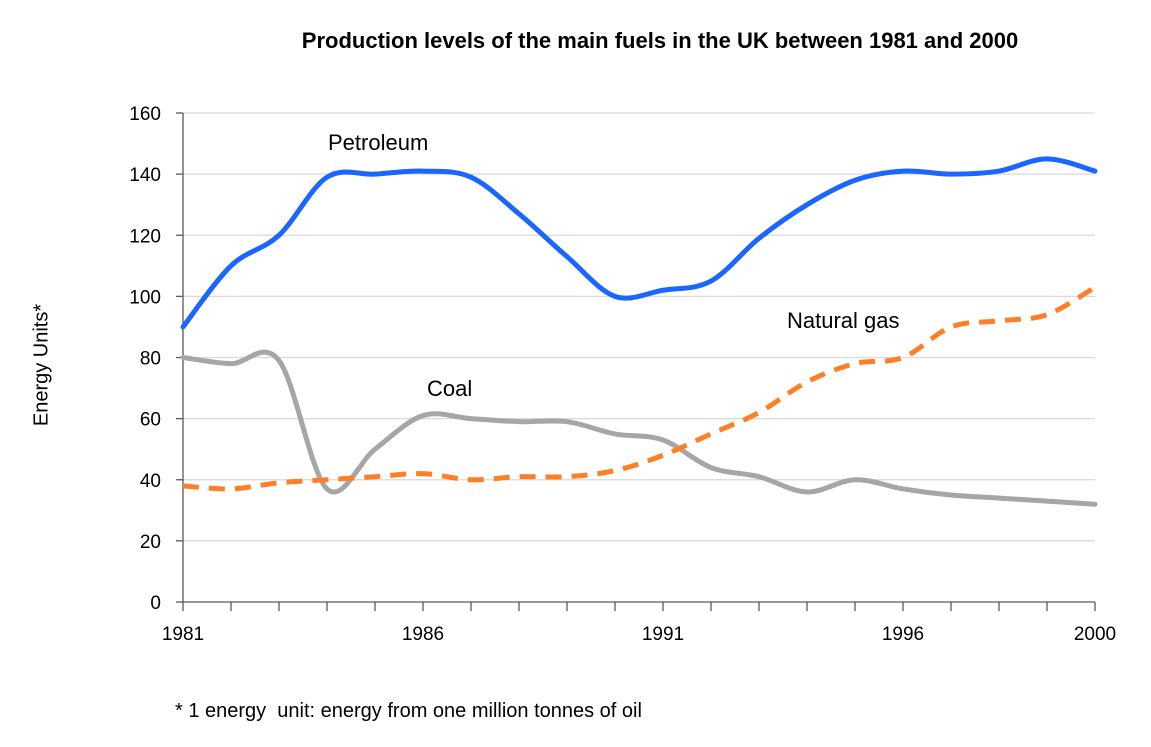 The image size is (1151, 747). What do you see at coordinates (150, 481) in the screenshot?
I see `y-tick-label: 40` at bounding box center [150, 481].